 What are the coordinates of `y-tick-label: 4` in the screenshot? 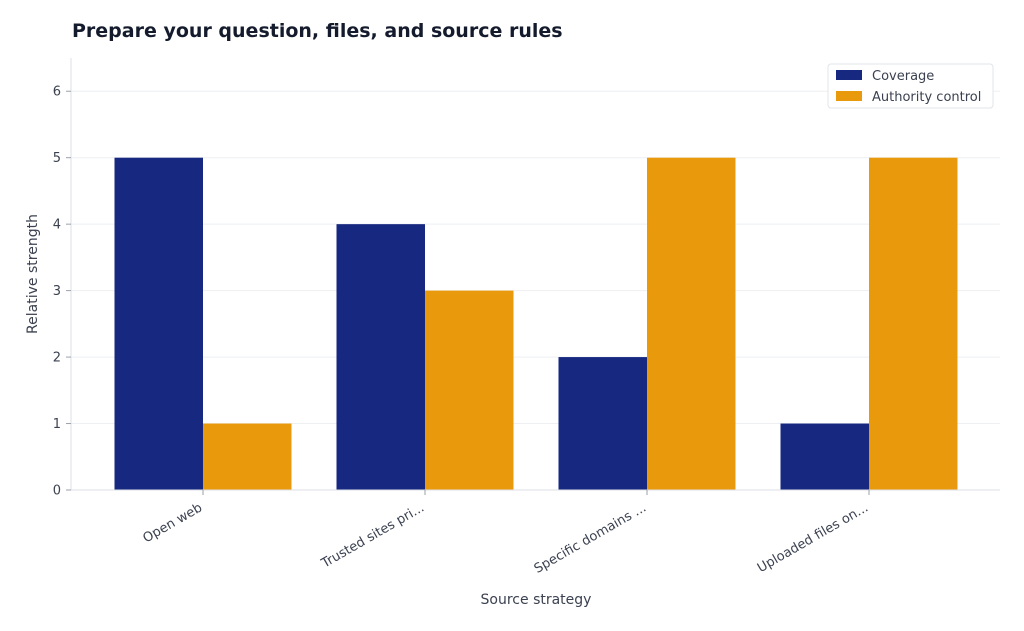 It's located at (57, 225).